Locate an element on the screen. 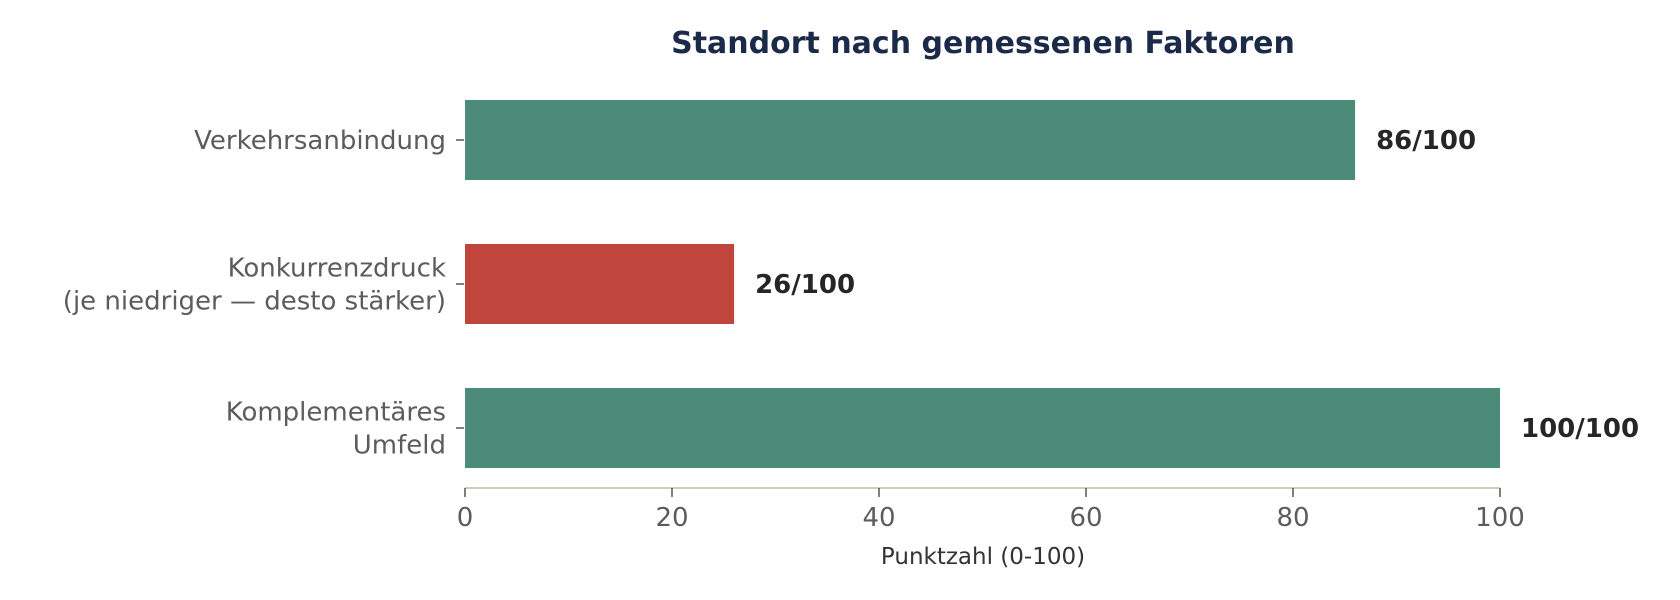 Image resolution: width=1680 pixels, height=600 pixels. chart-title: Standort nach gemessenen Faktoren is located at coordinates (983, 43).